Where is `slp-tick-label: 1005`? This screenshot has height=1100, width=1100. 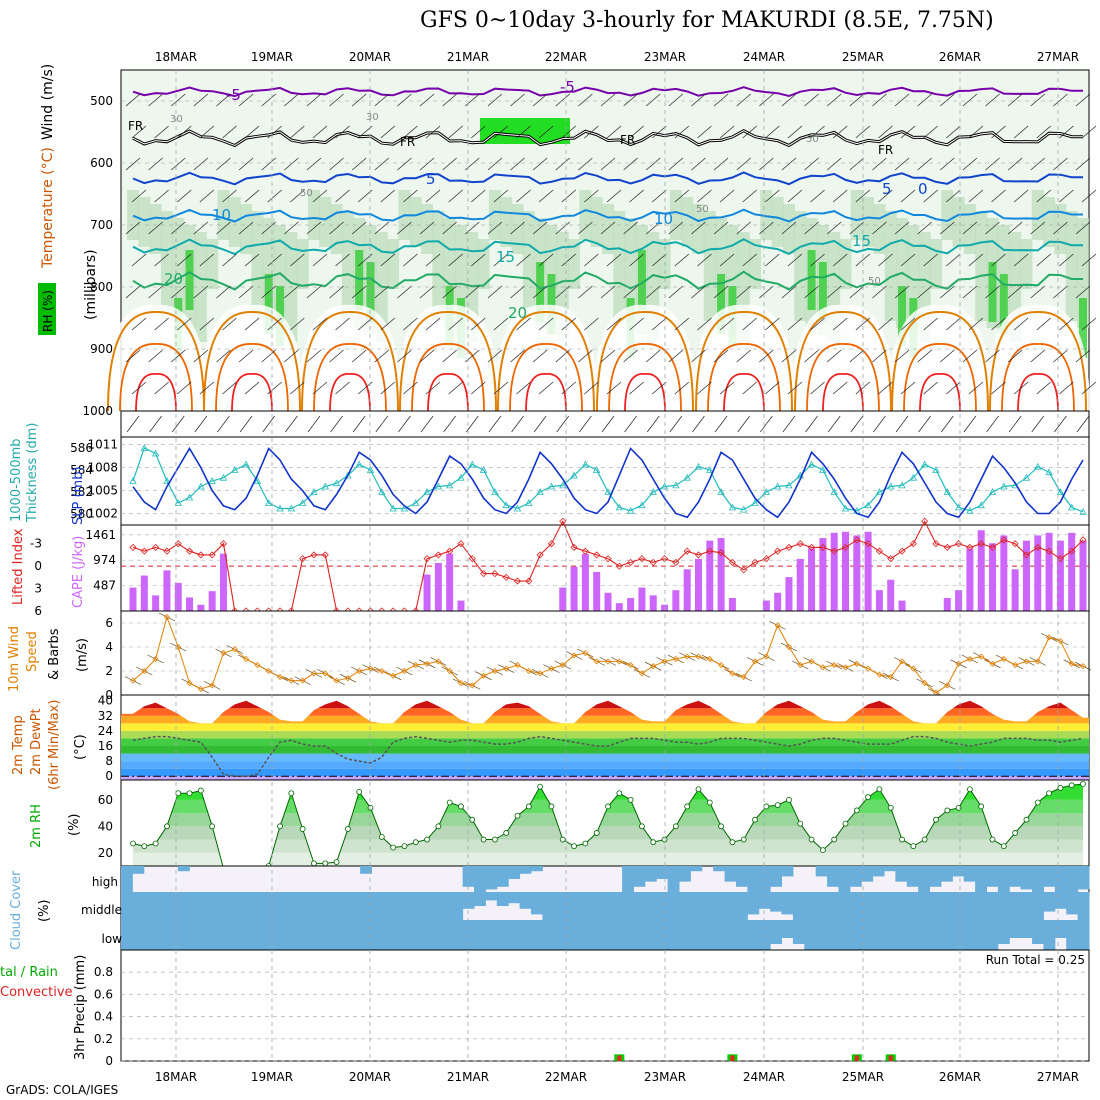 slp-tick-label: 1005 is located at coordinates (102, 491).